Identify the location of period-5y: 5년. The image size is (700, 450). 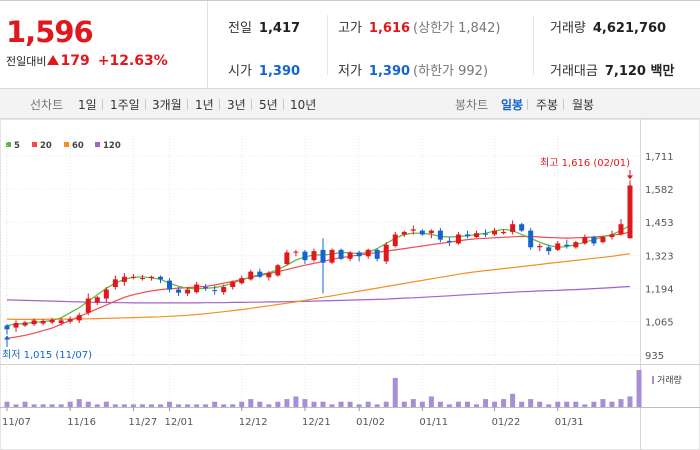
(268, 105).